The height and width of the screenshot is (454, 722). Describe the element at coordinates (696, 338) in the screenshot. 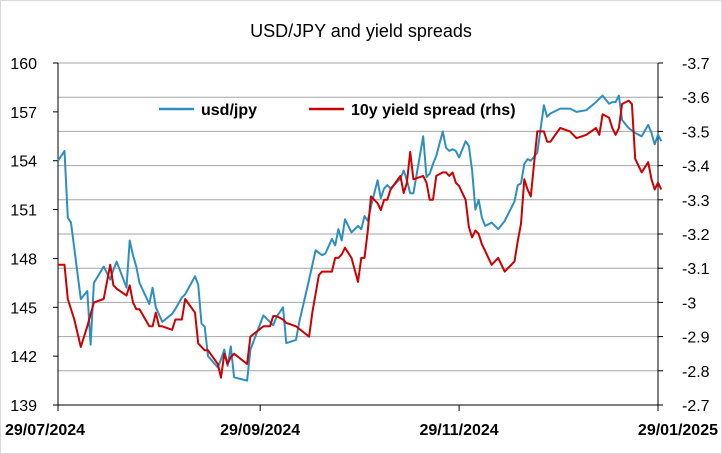

I see `right-tick-label: -2.9` at that location.